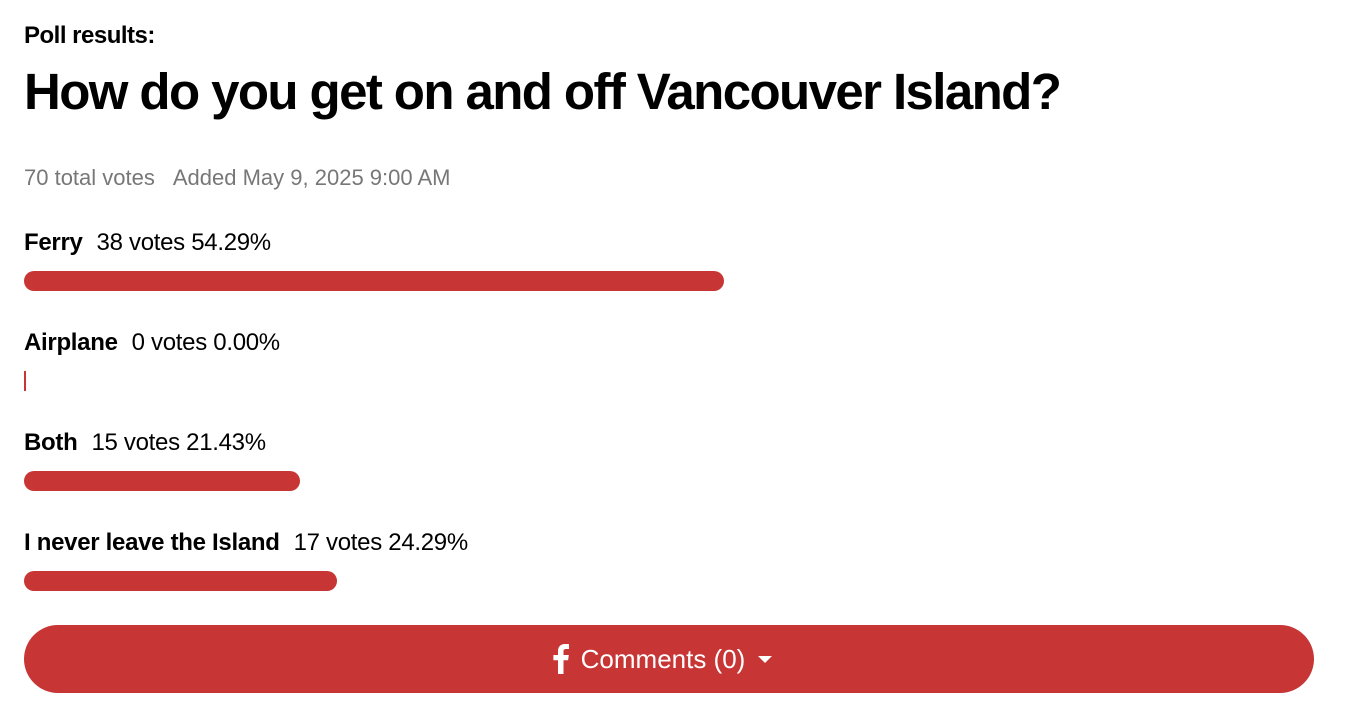  I want to click on option-label: Airplane, so click(71, 342).